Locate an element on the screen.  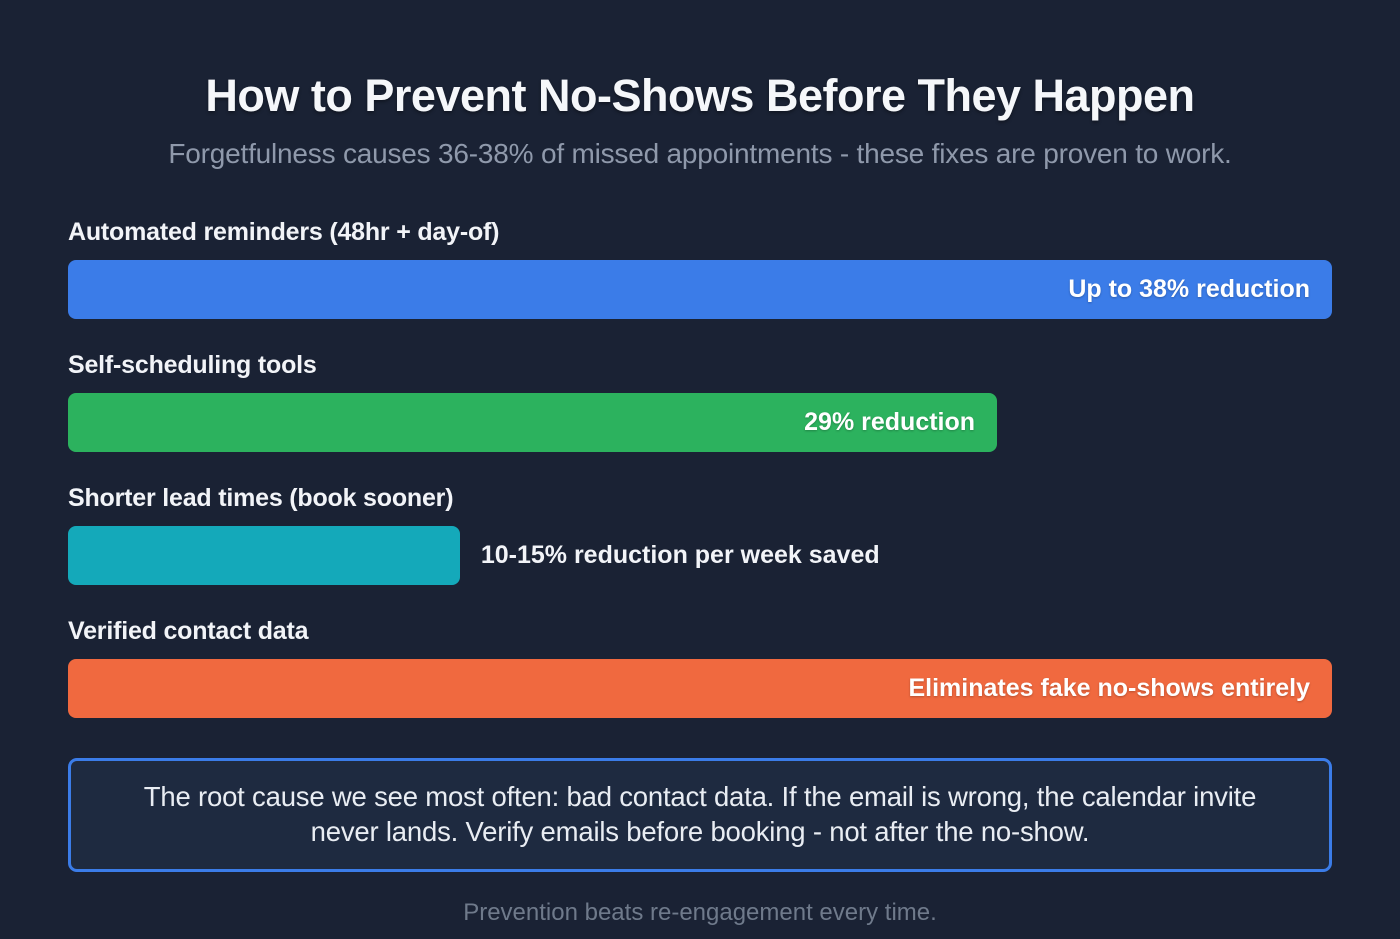
bar-track: Eliminates fake no-shows entirely is located at coordinates (700, 688).